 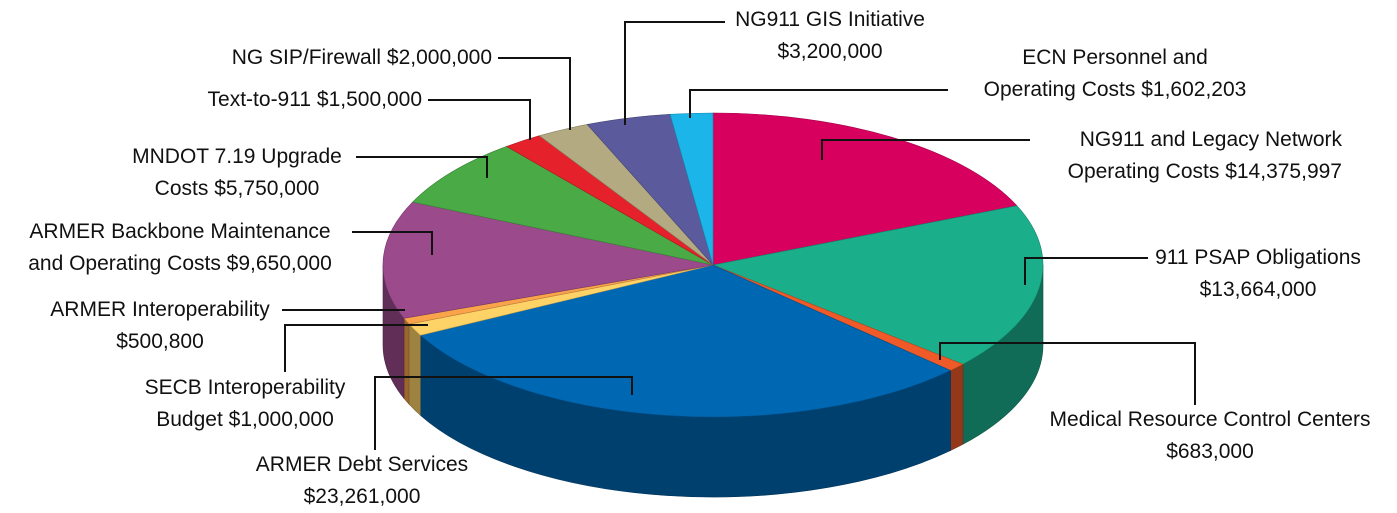 I want to click on category-label: ARMER Debt Services, so click(x=362, y=464).